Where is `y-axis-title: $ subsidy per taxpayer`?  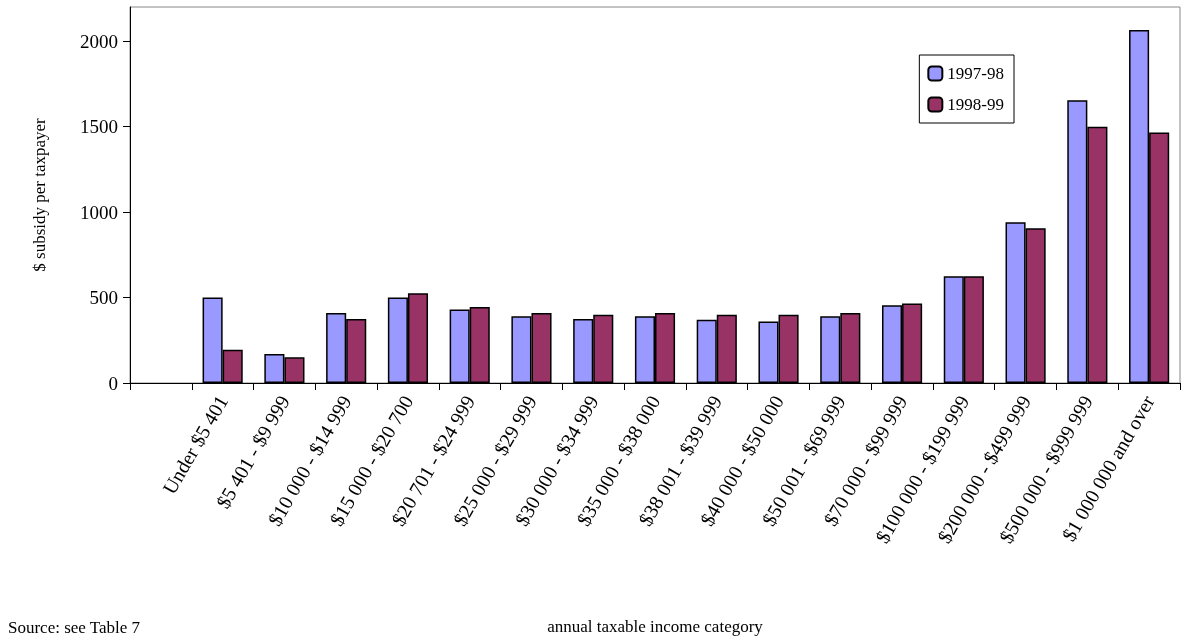 y-axis-title: $ subsidy per taxpayer is located at coordinates (39, 194).